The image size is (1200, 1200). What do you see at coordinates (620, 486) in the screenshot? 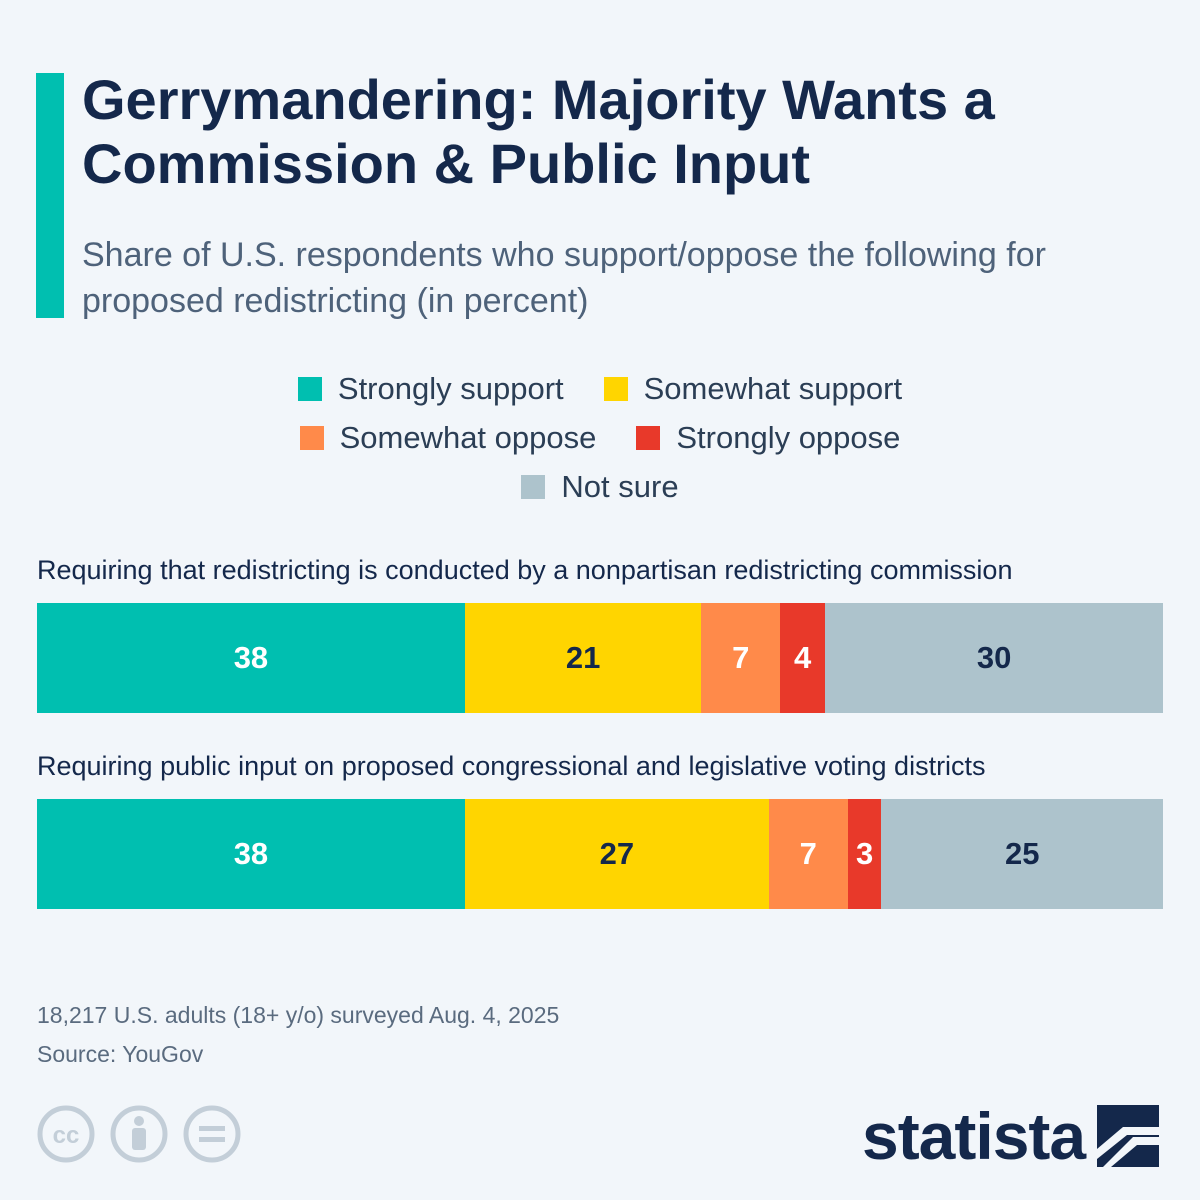
I see `legend-label: Not sure` at bounding box center [620, 486].